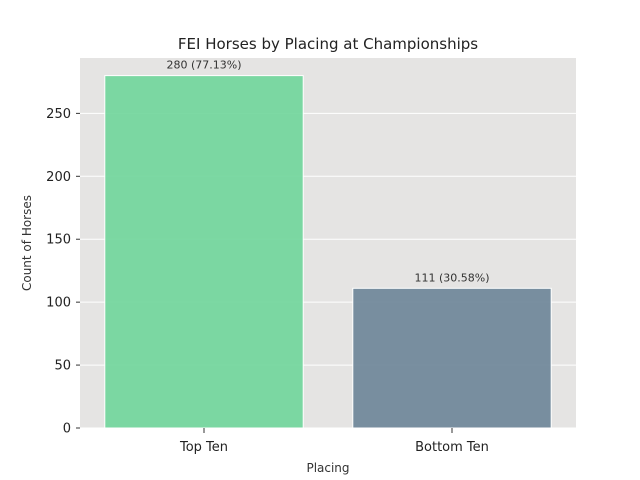 The width and height of the screenshot is (640, 480). I want to click on y-tick-label: 0, so click(67, 429).